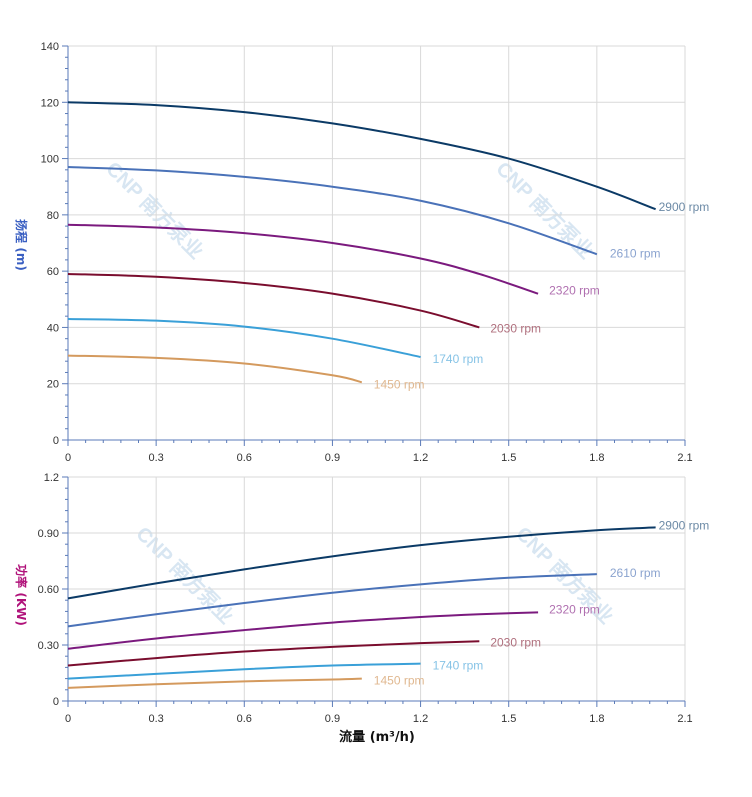  Describe the element at coordinates (21, 595) in the screenshot. I see `y-axis-label: 功率 (KW)` at that location.